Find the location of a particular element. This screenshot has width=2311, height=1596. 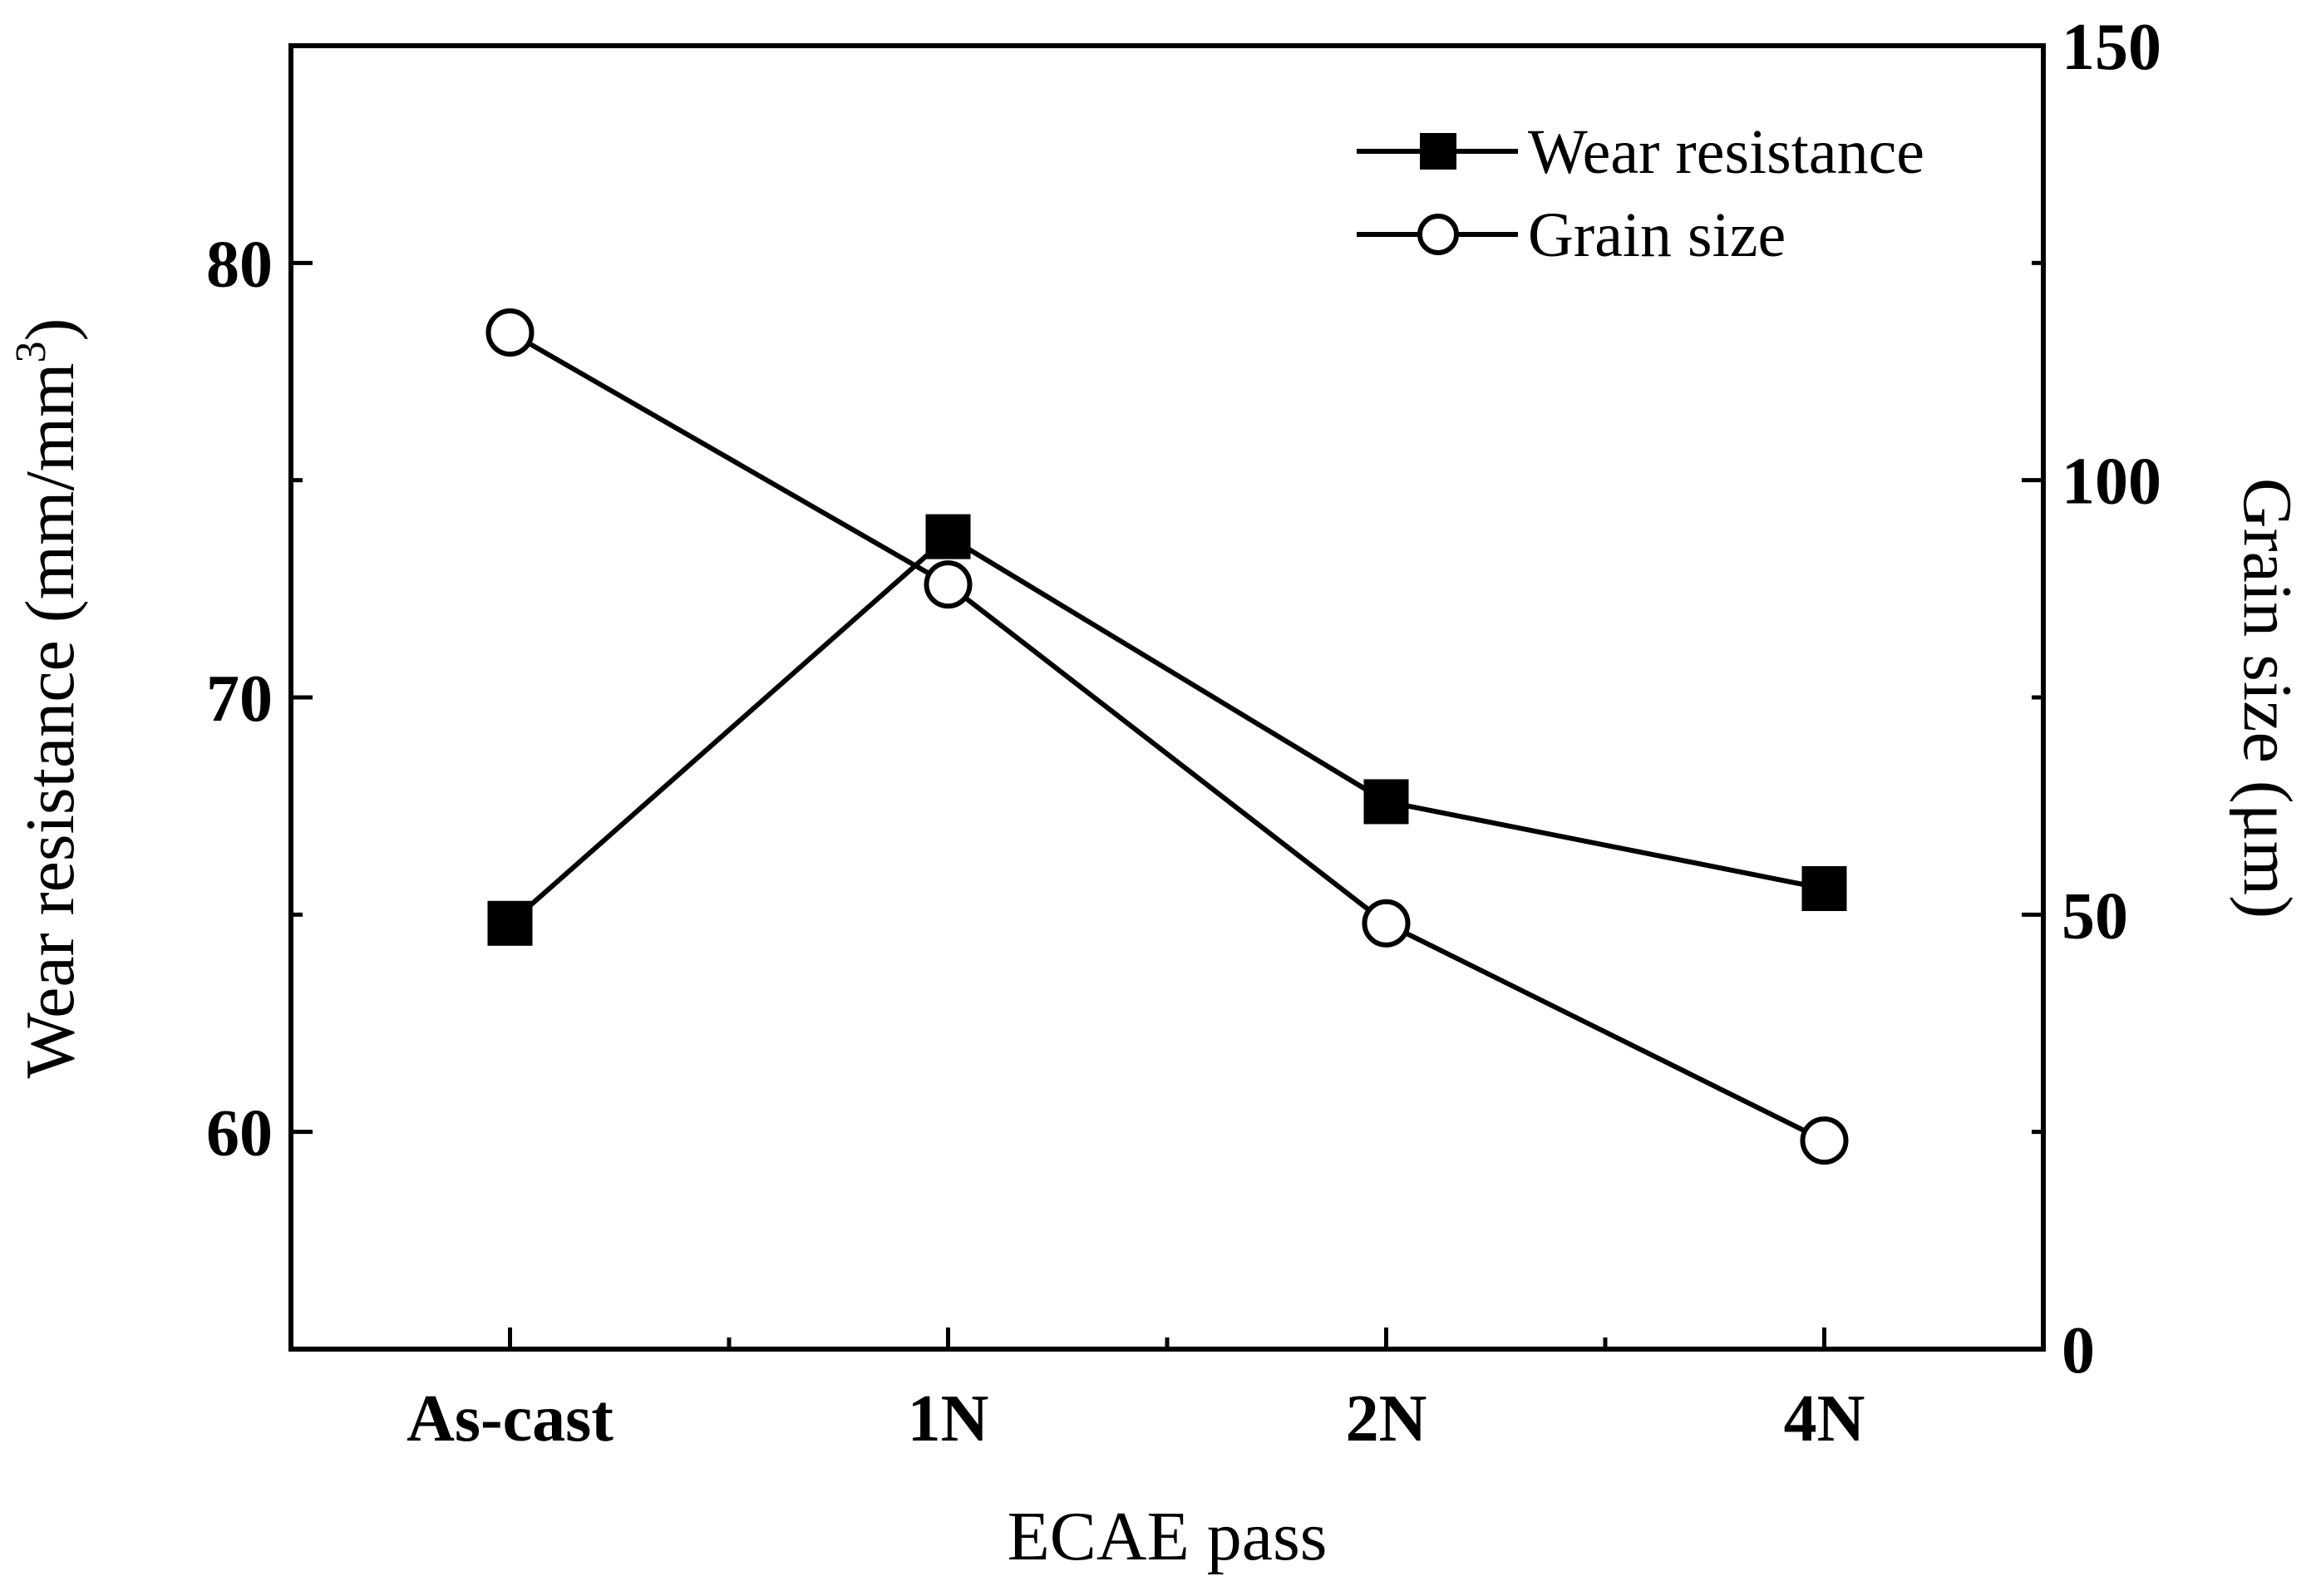

left-y-tick-label: 70 is located at coordinates (240, 699).